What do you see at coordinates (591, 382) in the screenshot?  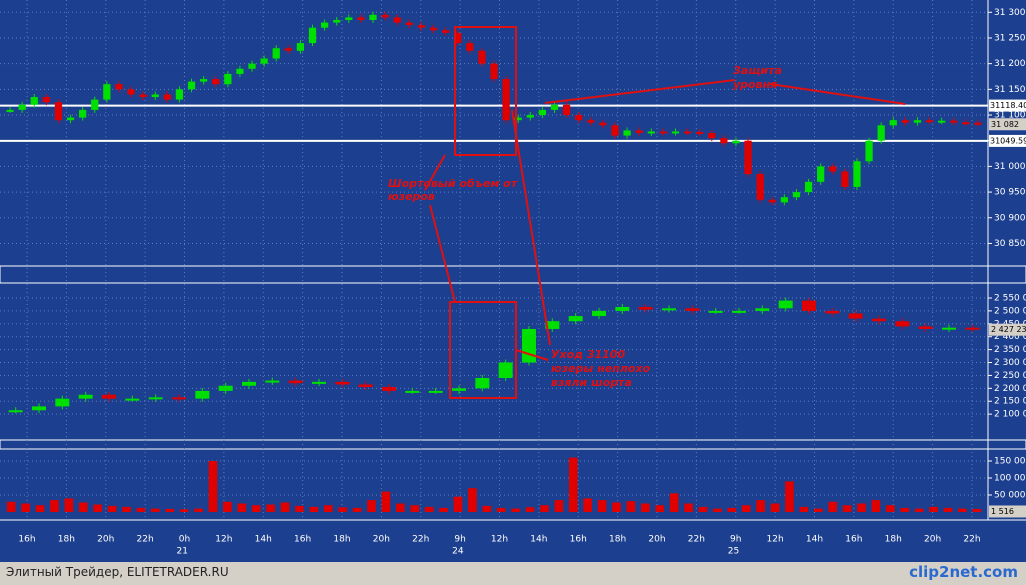 I see `annotation-text: взяли шорта` at bounding box center [591, 382].